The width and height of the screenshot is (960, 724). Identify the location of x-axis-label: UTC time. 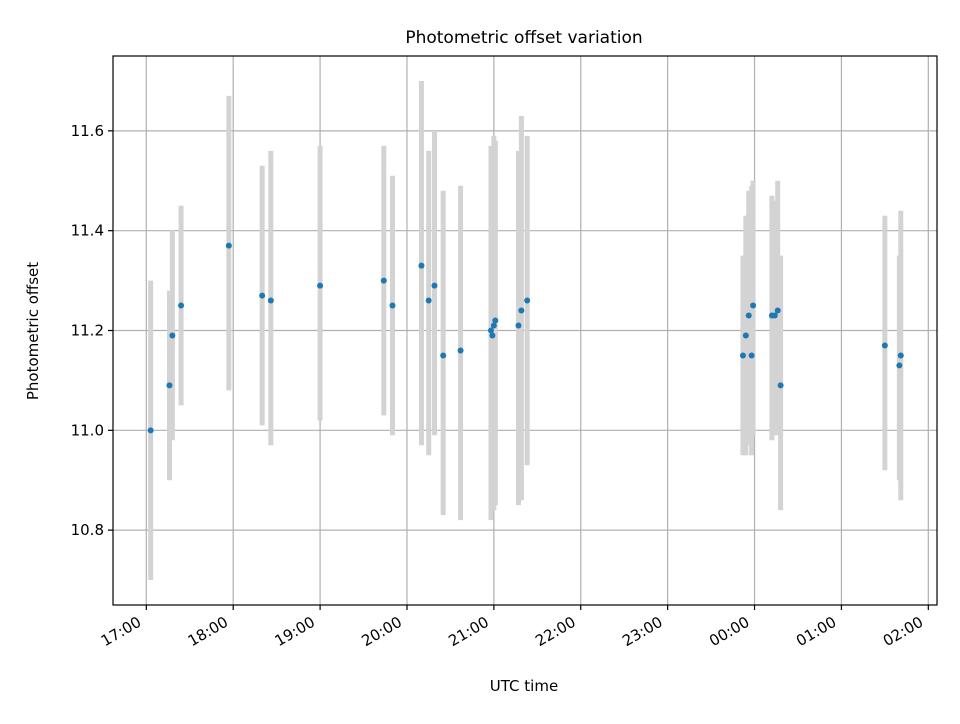
(524, 686).